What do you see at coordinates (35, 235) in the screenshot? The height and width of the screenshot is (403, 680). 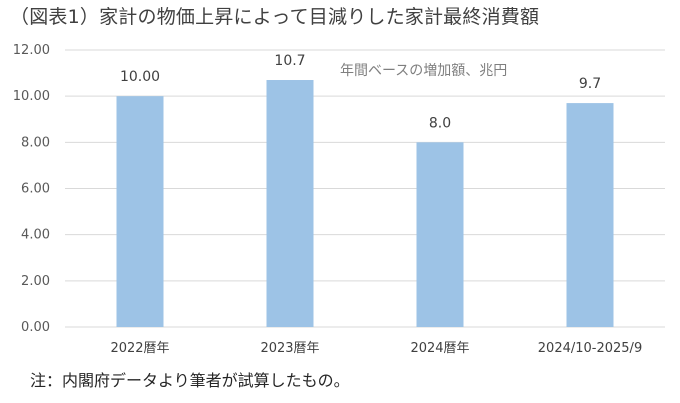 I see `y-tick-label: 4.00` at bounding box center [35, 235].